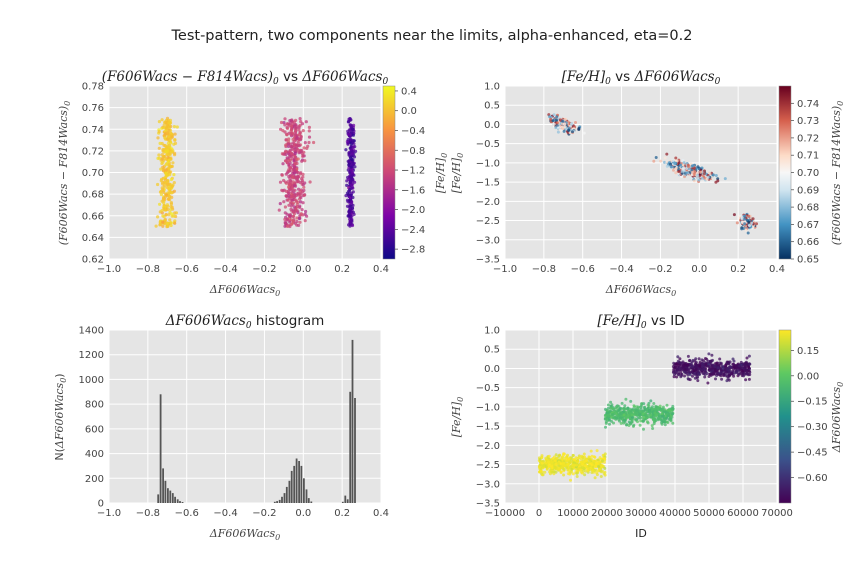  Describe the element at coordinates (808, 351) in the screenshot. I see `colorbar-tick-label: 0.15` at that location.